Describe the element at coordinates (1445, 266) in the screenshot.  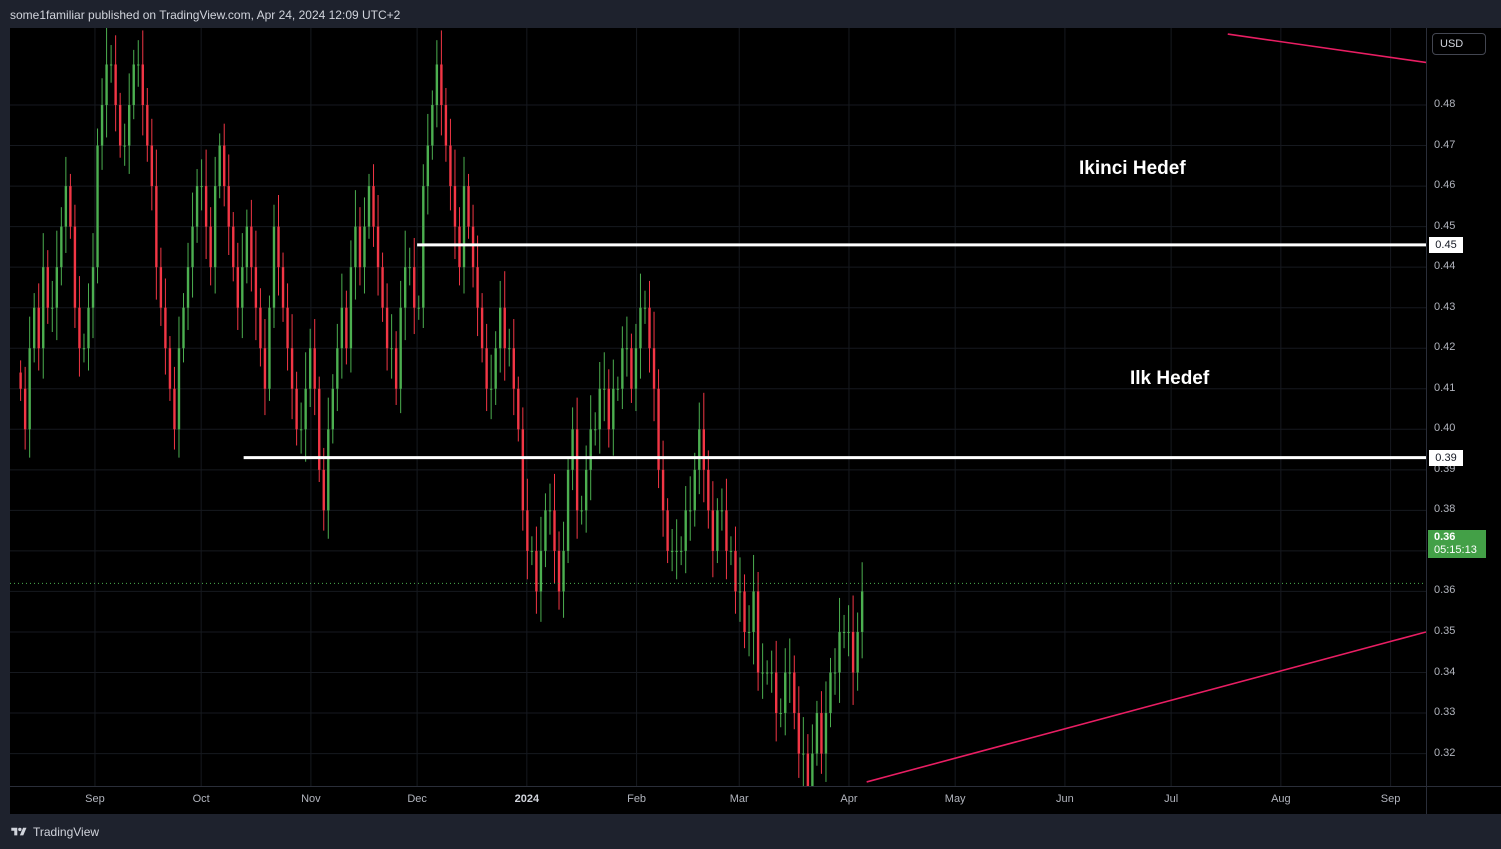
I see `price-tick-label: 0.44` at that location.